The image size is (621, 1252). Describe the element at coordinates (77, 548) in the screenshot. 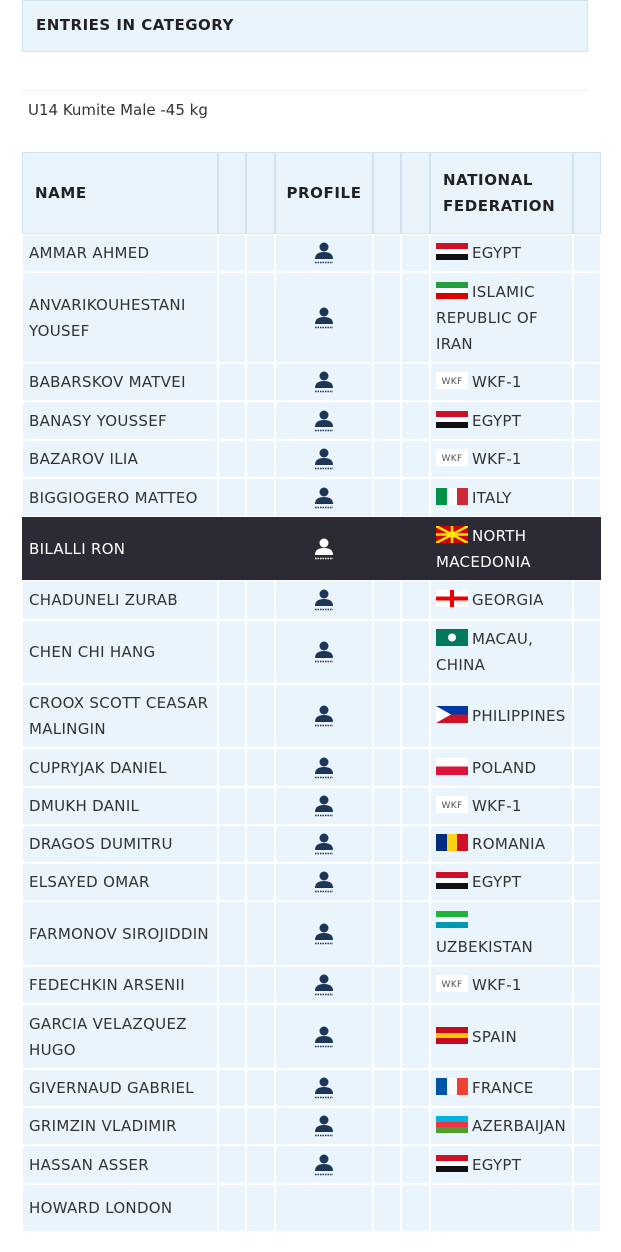

I see `athlete-name: BILALLI RON` at that location.